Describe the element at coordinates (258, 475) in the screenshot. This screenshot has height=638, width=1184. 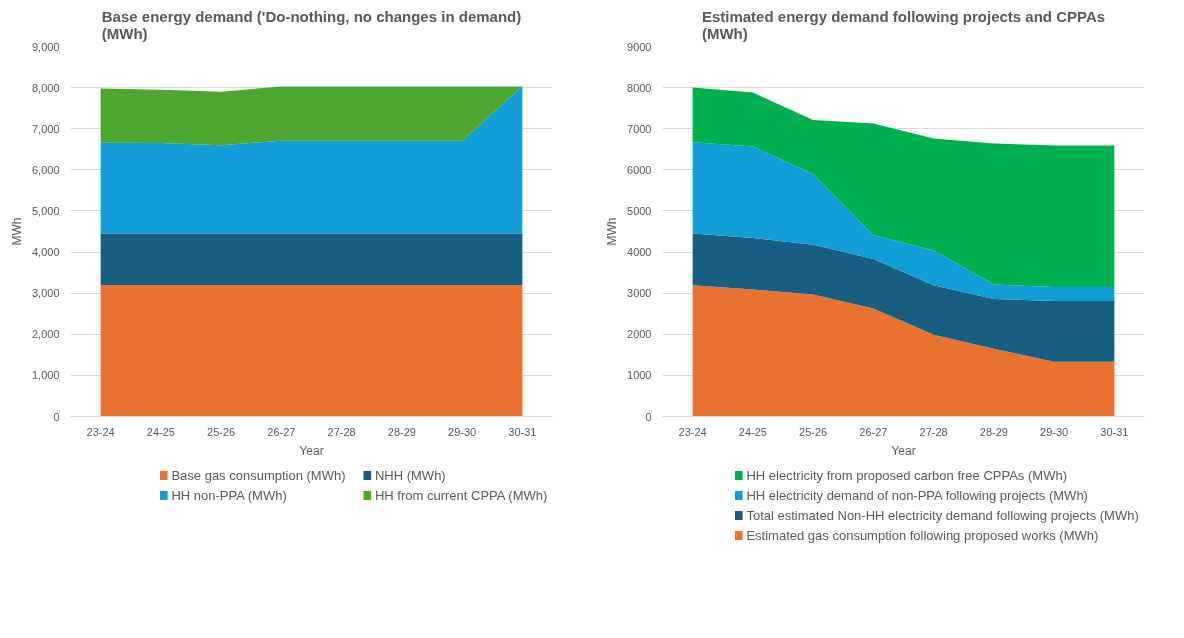
I see `legend-label: Base gas consumption (MWh)` at that location.